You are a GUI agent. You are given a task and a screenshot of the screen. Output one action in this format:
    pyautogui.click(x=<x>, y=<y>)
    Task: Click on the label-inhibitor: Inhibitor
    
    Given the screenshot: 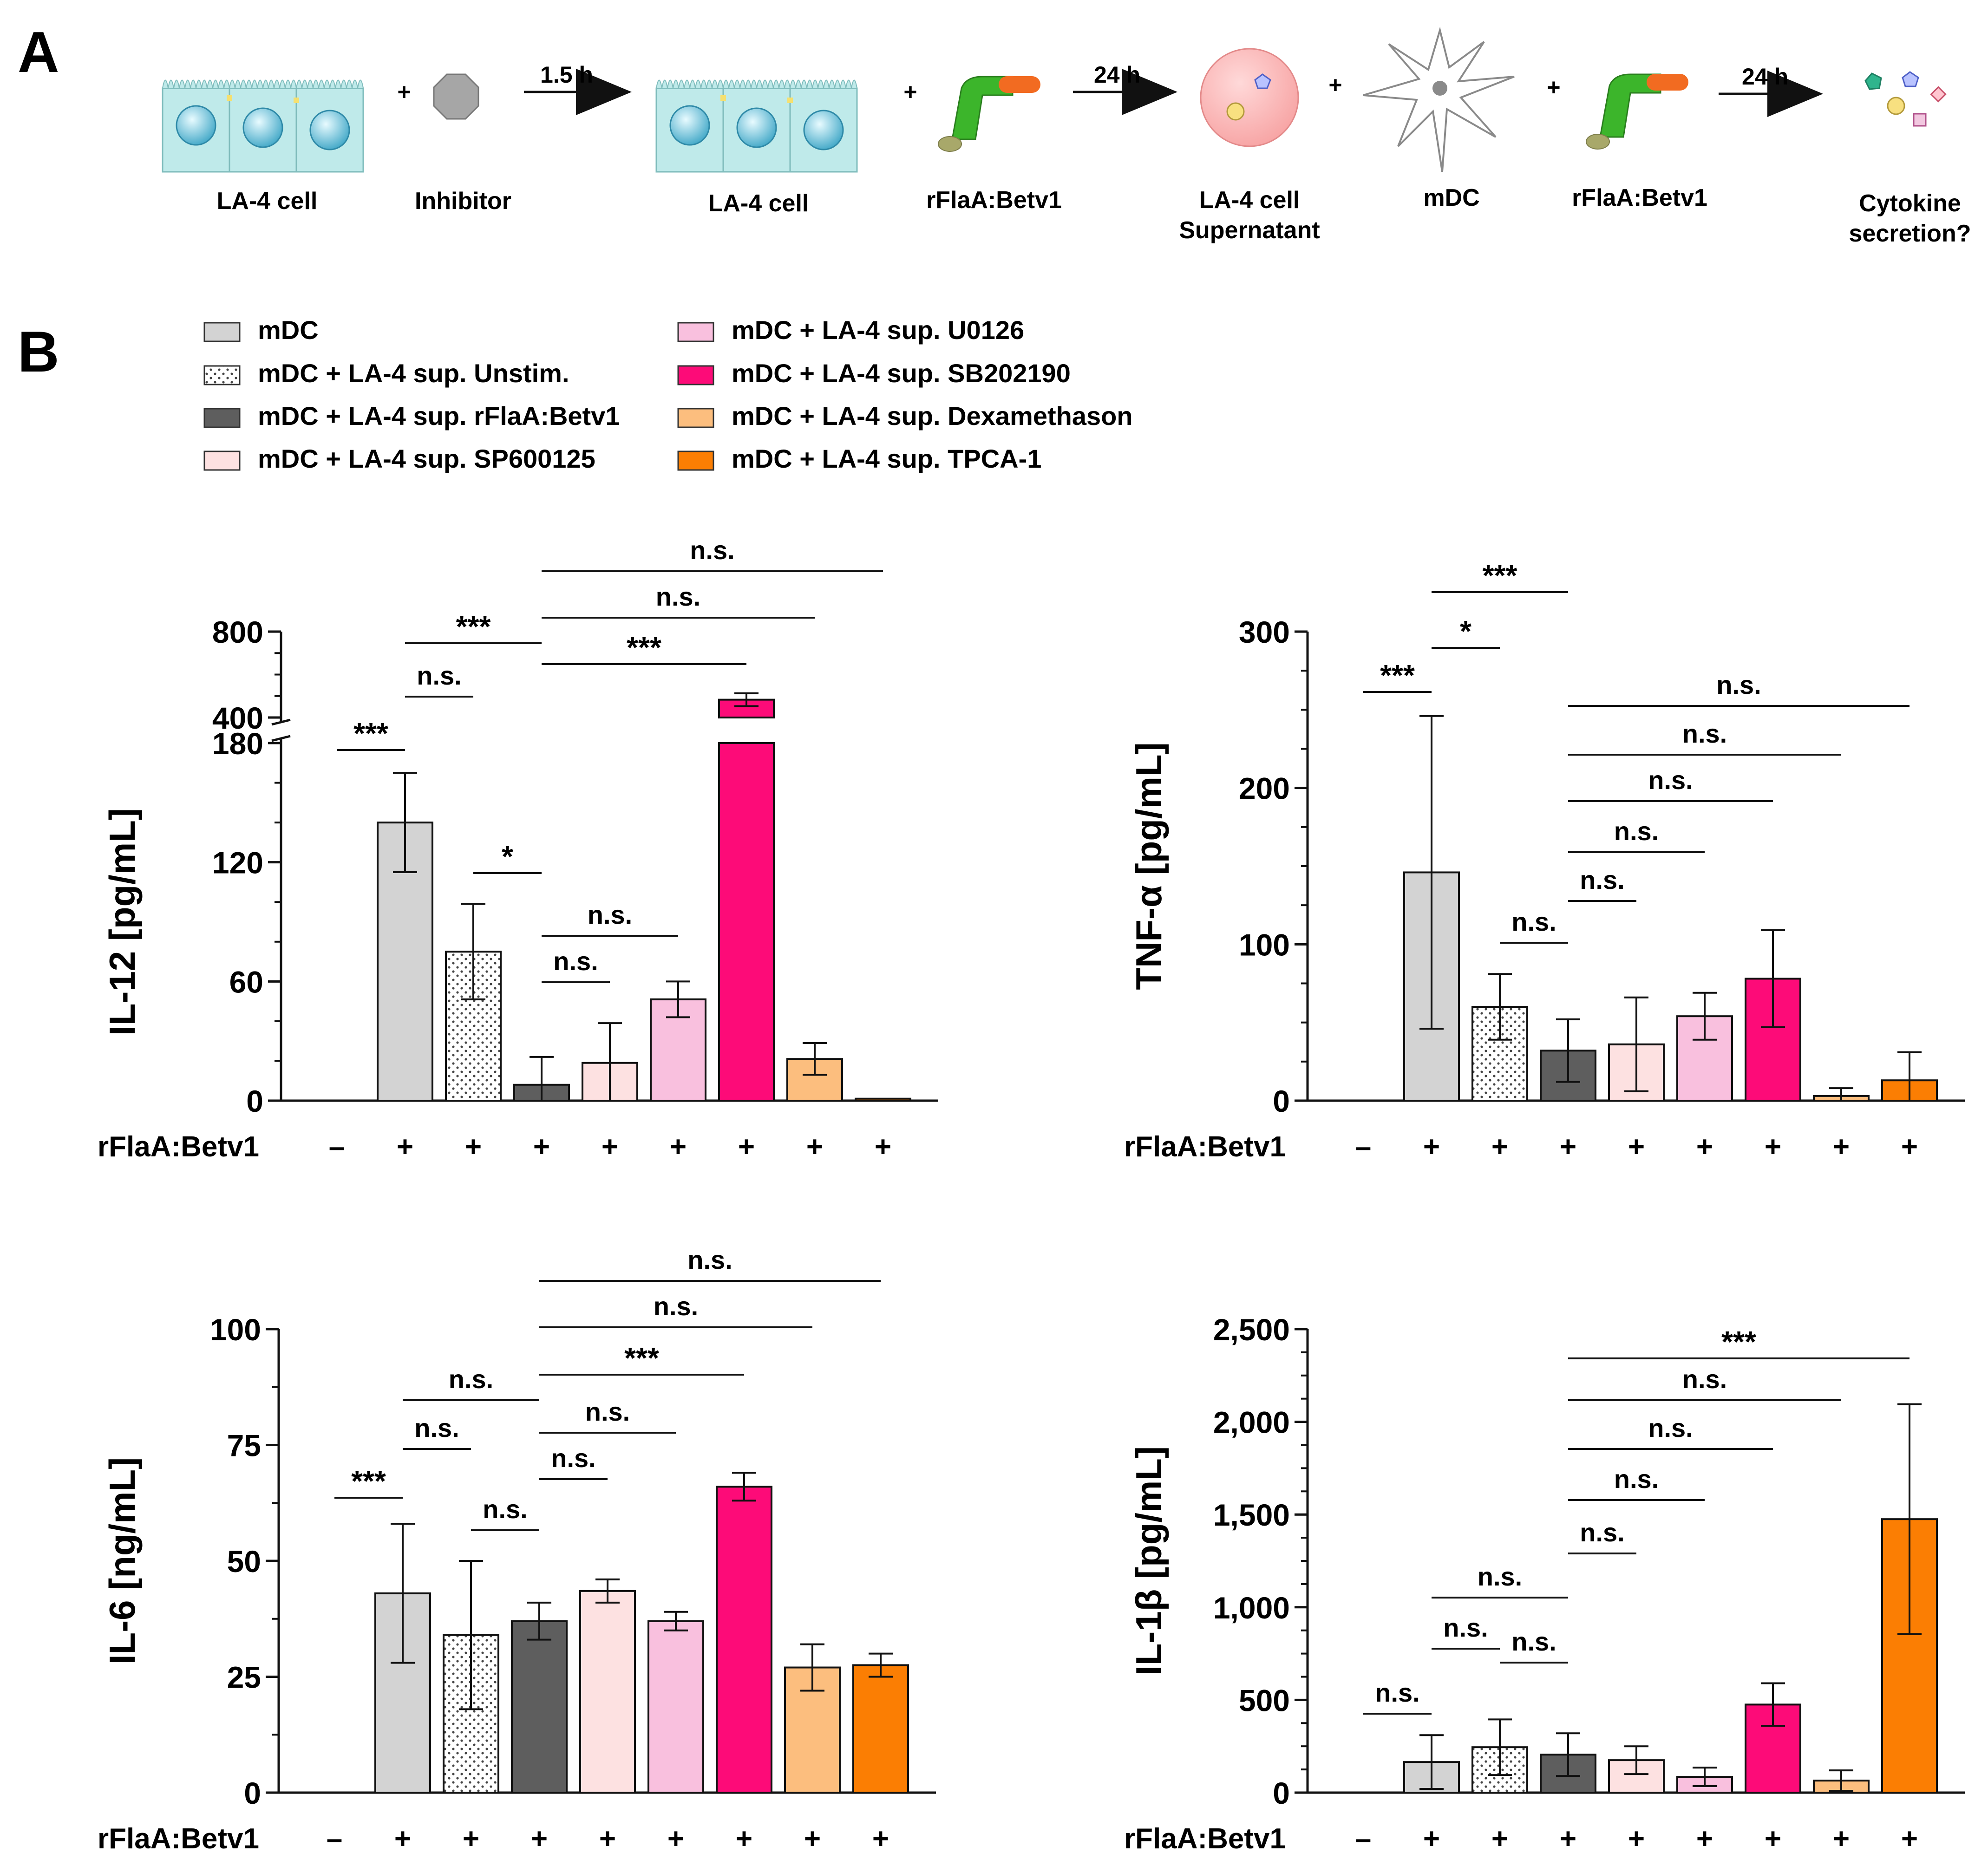 What is the action you would take?
    pyautogui.click(x=463, y=202)
    